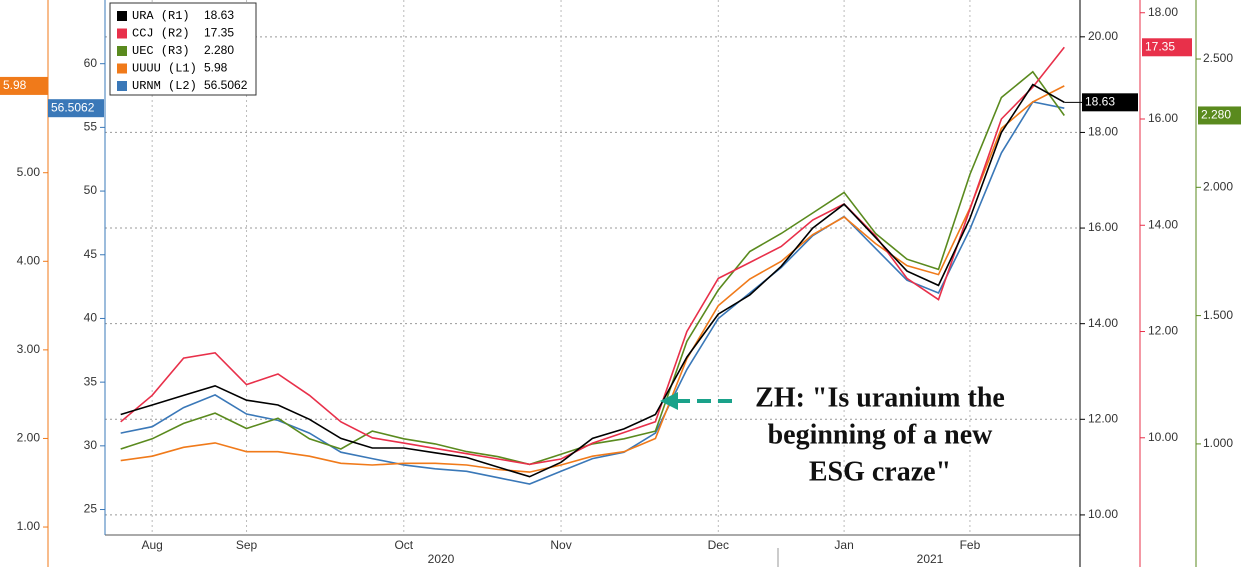  I want to click on y-tick-label: 20.00, so click(1103, 36).